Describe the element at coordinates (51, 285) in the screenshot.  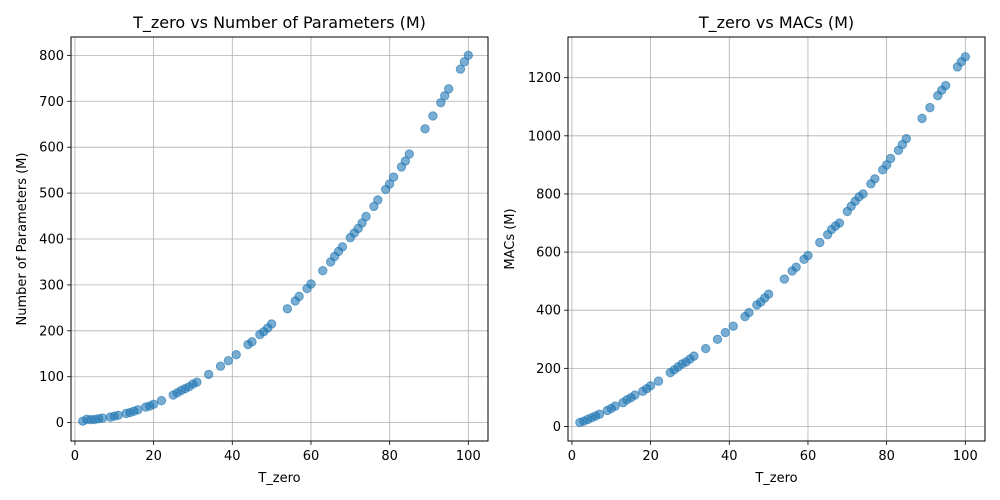
I see `y-tick-label: 300` at that location.